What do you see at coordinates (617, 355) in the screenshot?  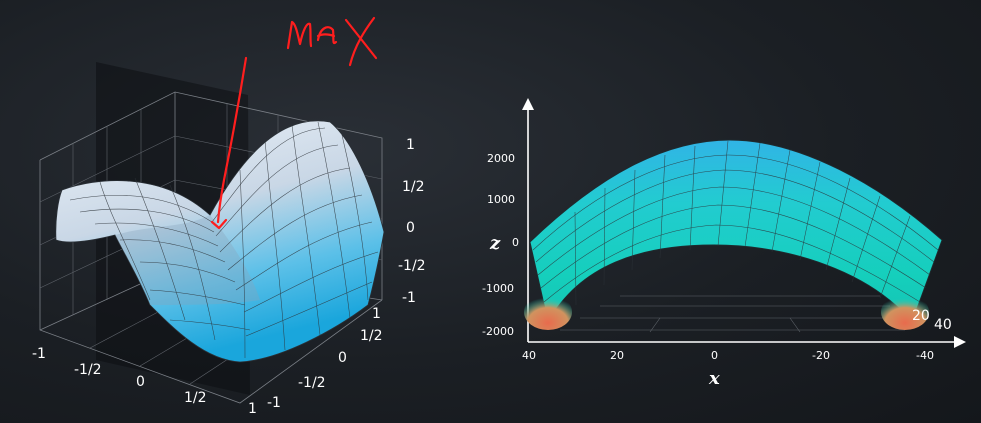 I see `x-tick: 20` at bounding box center [617, 355].